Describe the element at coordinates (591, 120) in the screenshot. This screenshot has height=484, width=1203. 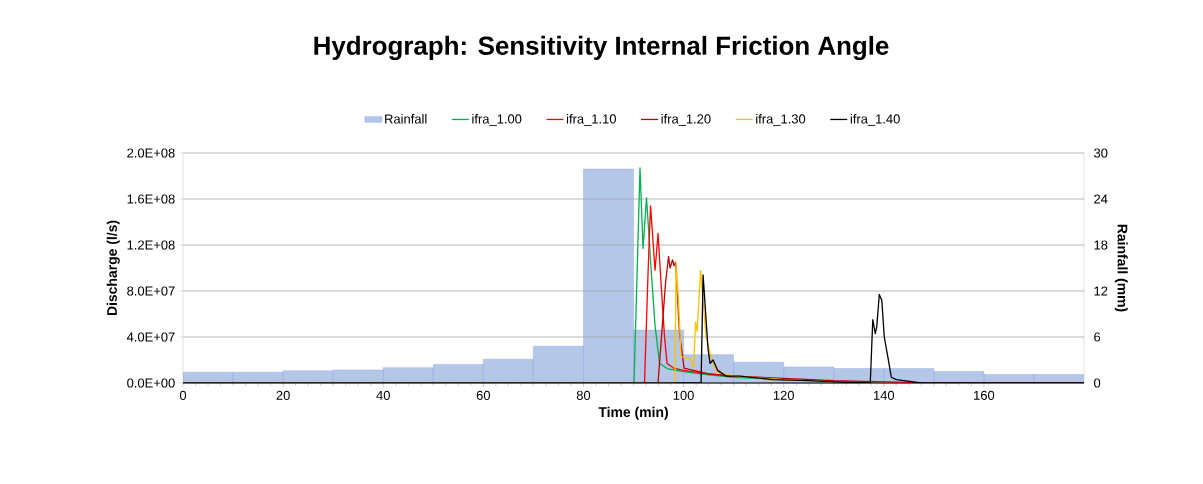
I see `legend-label: ifra_1.10` at that location.